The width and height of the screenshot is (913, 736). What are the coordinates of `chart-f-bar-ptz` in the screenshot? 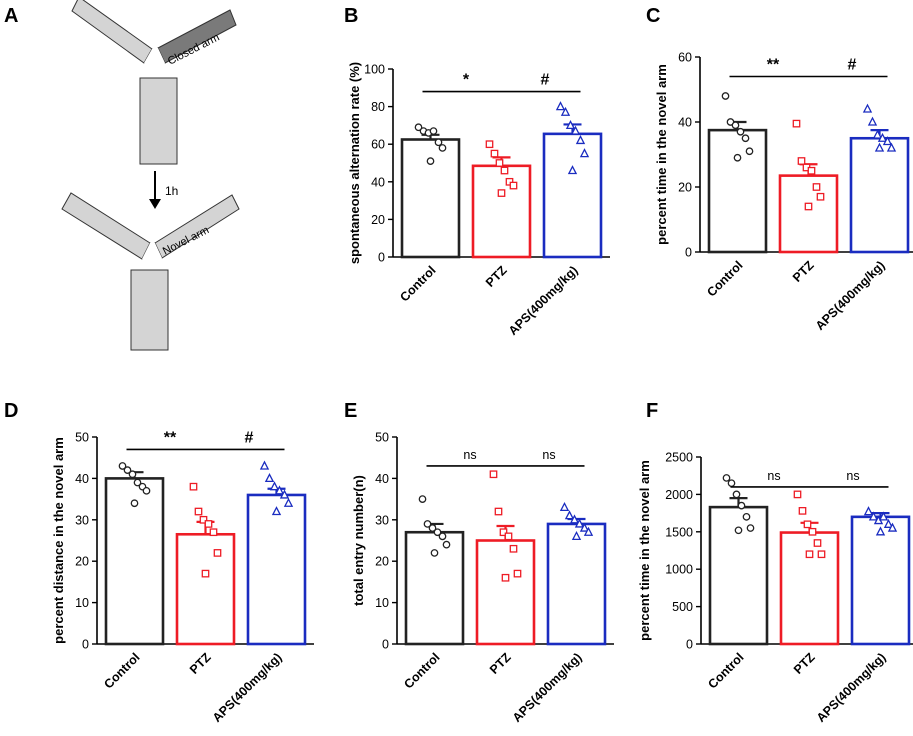 It's located at (809, 588).